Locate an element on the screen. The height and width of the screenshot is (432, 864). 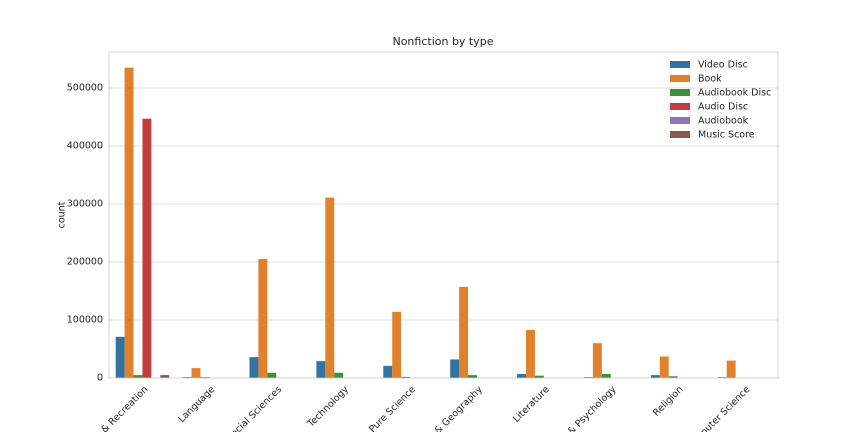
x-tick-label: Religion is located at coordinates (668, 401).